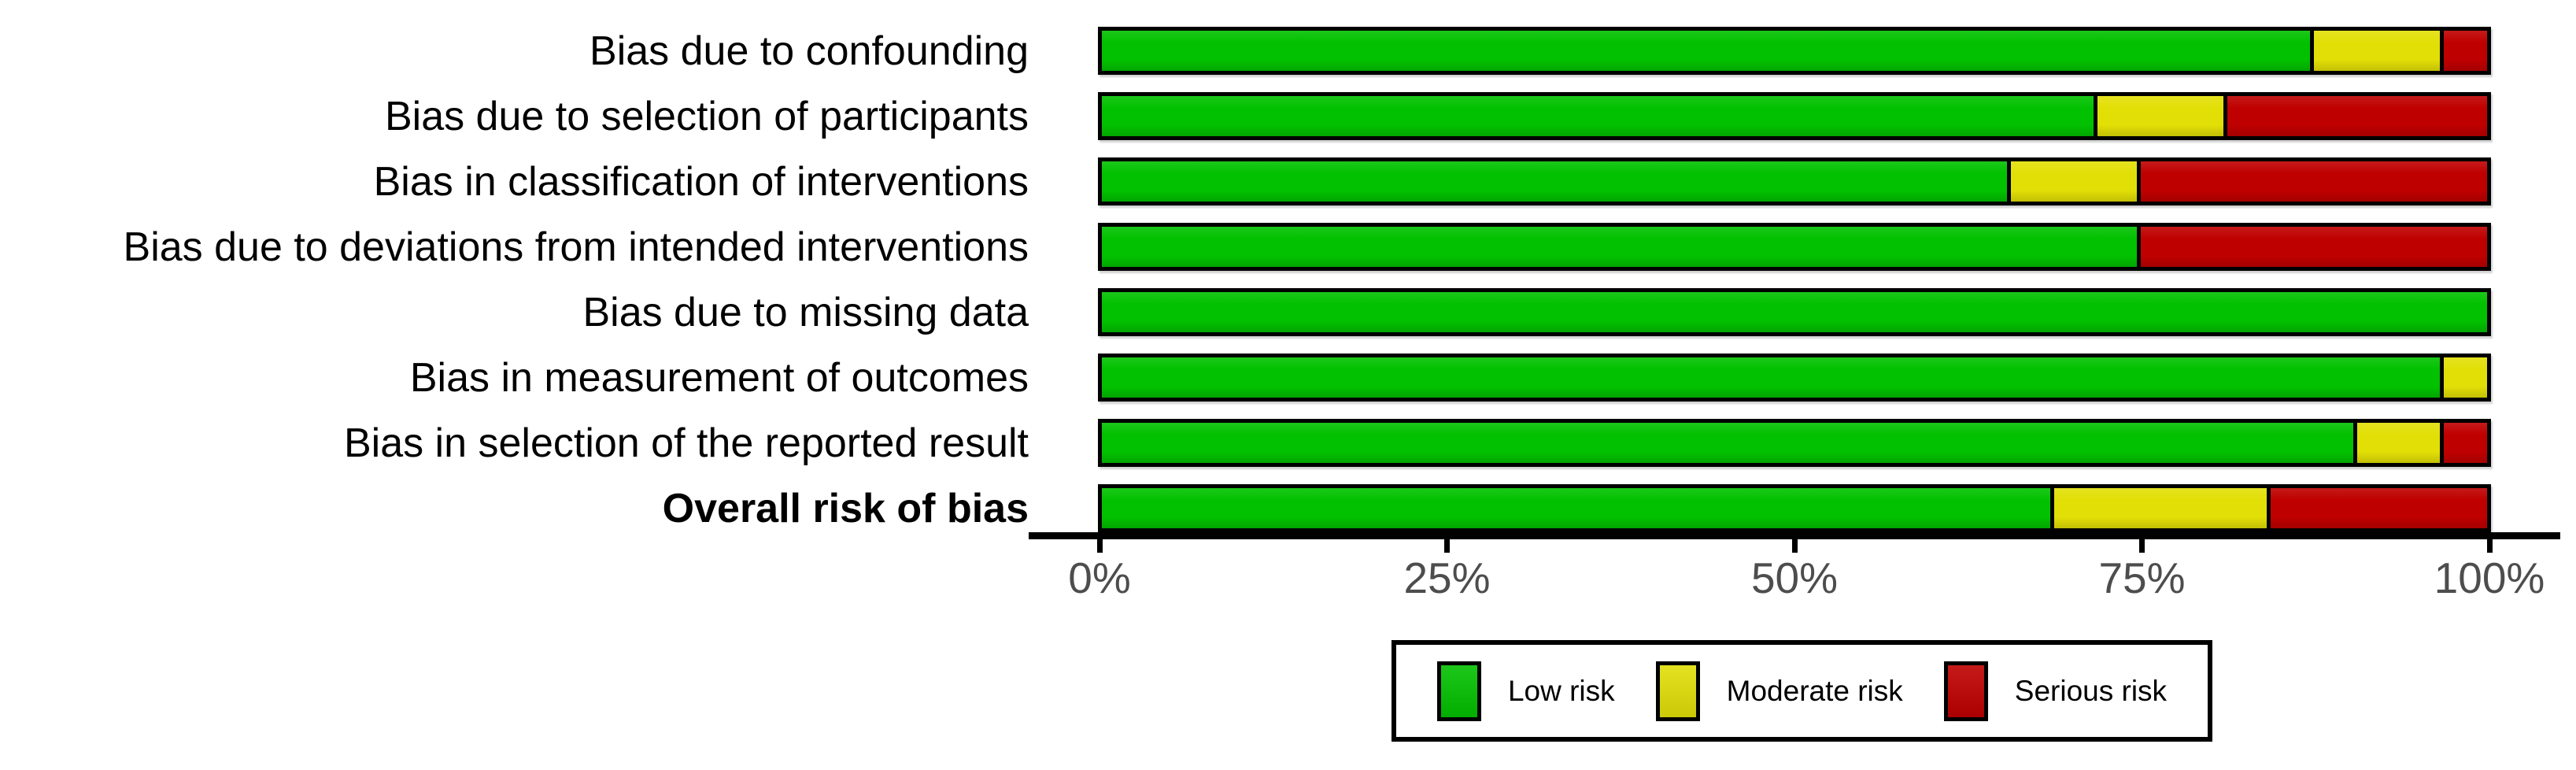  What do you see at coordinates (805, 312) in the screenshot?
I see `category-label: Bias due to missing data` at bounding box center [805, 312].